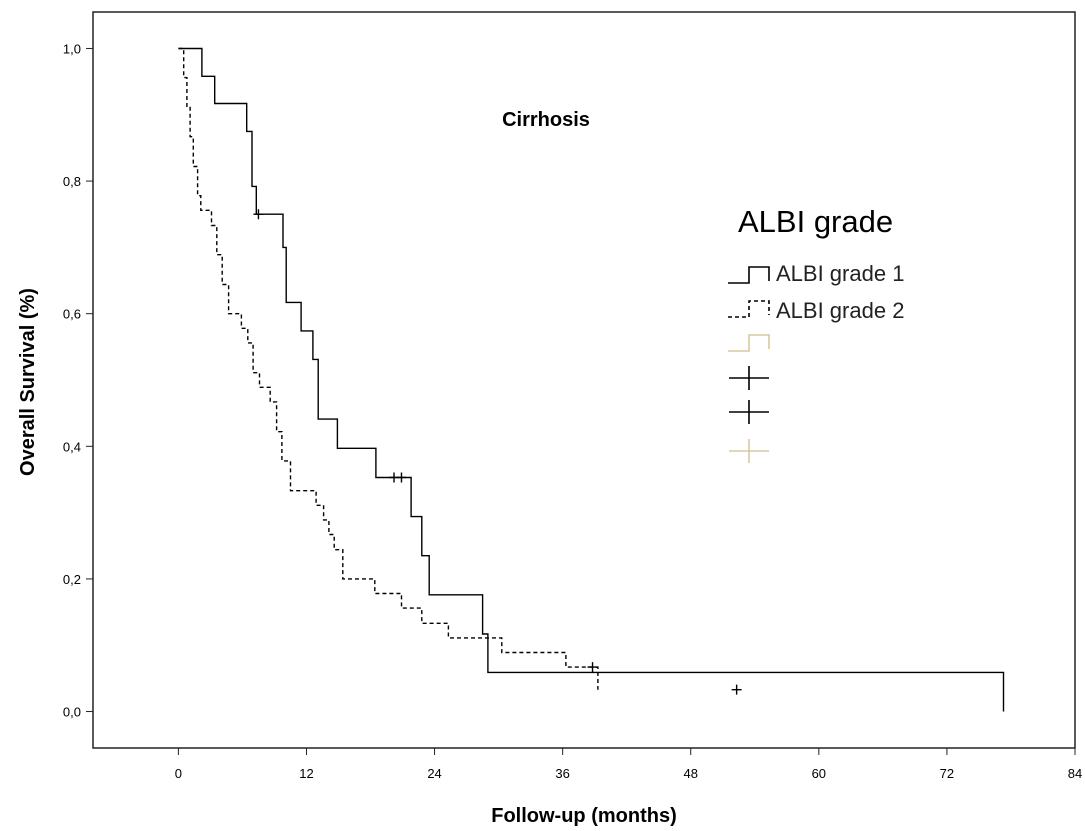 The width and height of the screenshot is (1085, 831). I want to click on legend-symbols, so click(749, 364).